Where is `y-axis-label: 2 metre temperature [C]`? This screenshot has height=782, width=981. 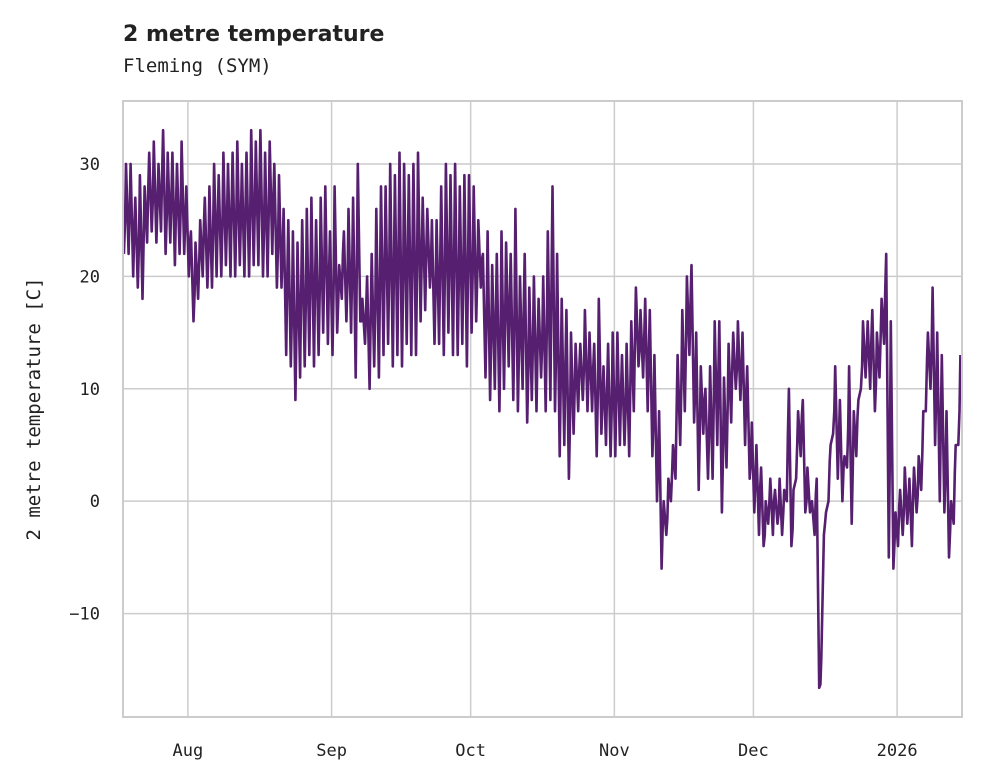 y-axis-label: 2 metre temperature [C] is located at coordinates (34, 408).